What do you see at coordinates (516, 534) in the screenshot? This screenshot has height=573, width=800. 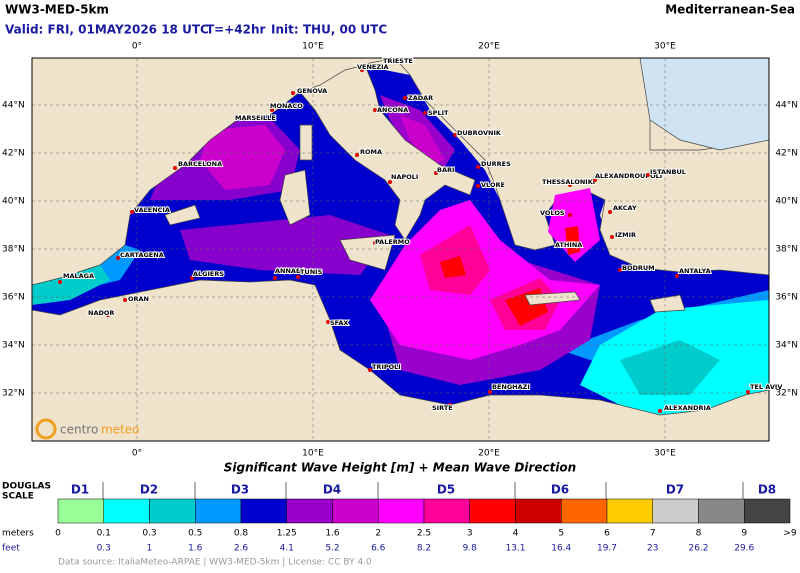 I see `meters-value: 4` at bounding box center [516, 534].